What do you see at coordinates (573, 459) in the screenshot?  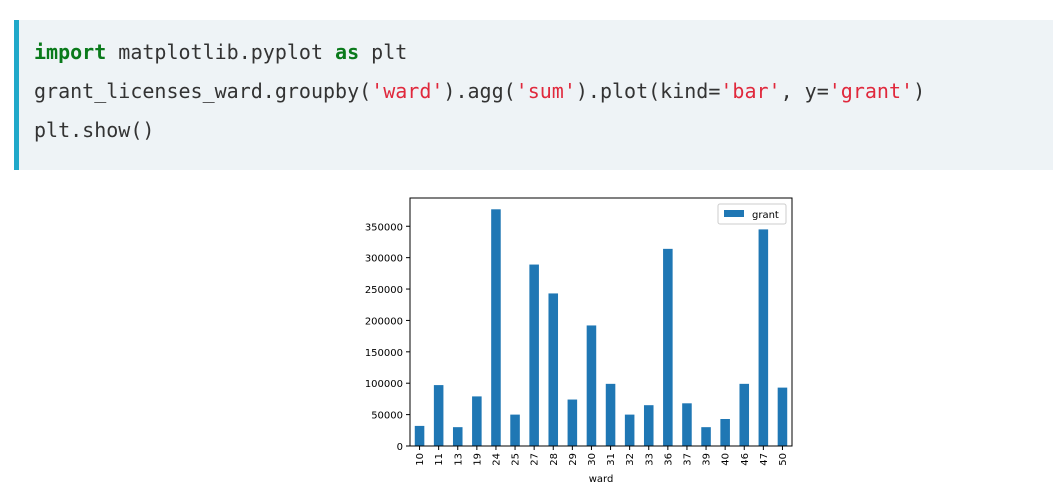 I see `x-tick-label: 29` at bounding box center [573, 459].